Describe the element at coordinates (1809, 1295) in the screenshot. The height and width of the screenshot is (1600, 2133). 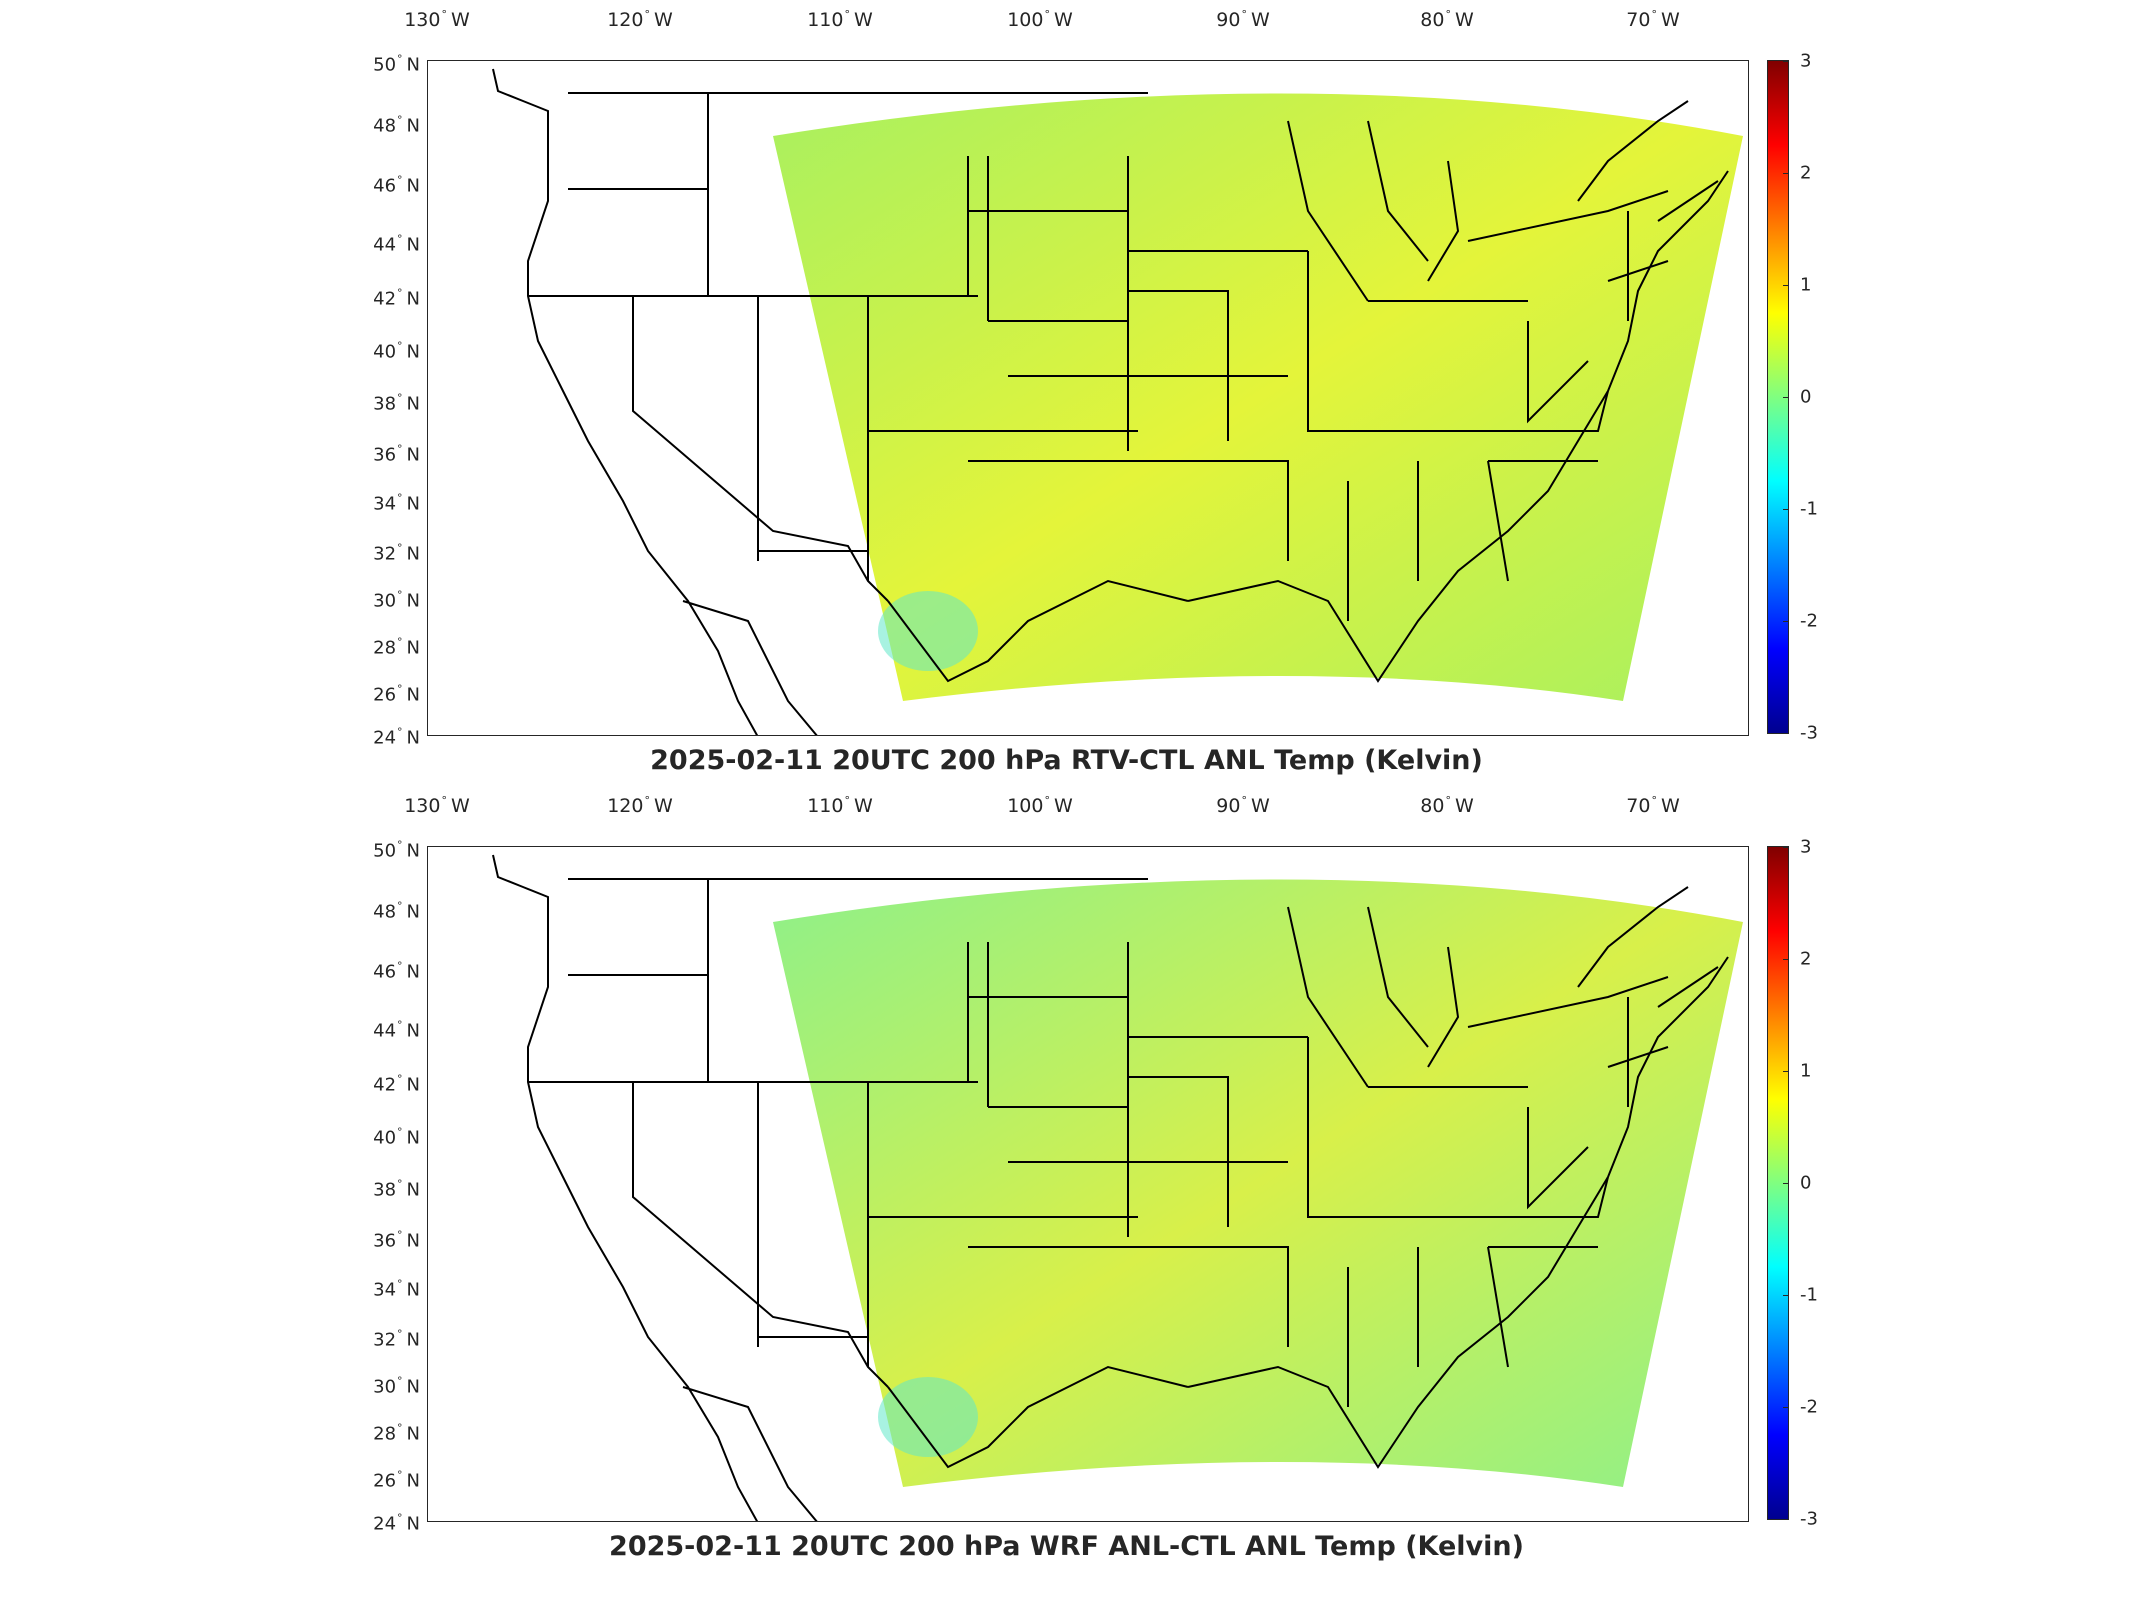
I see `colorbar-tick-label: -1` at that location.